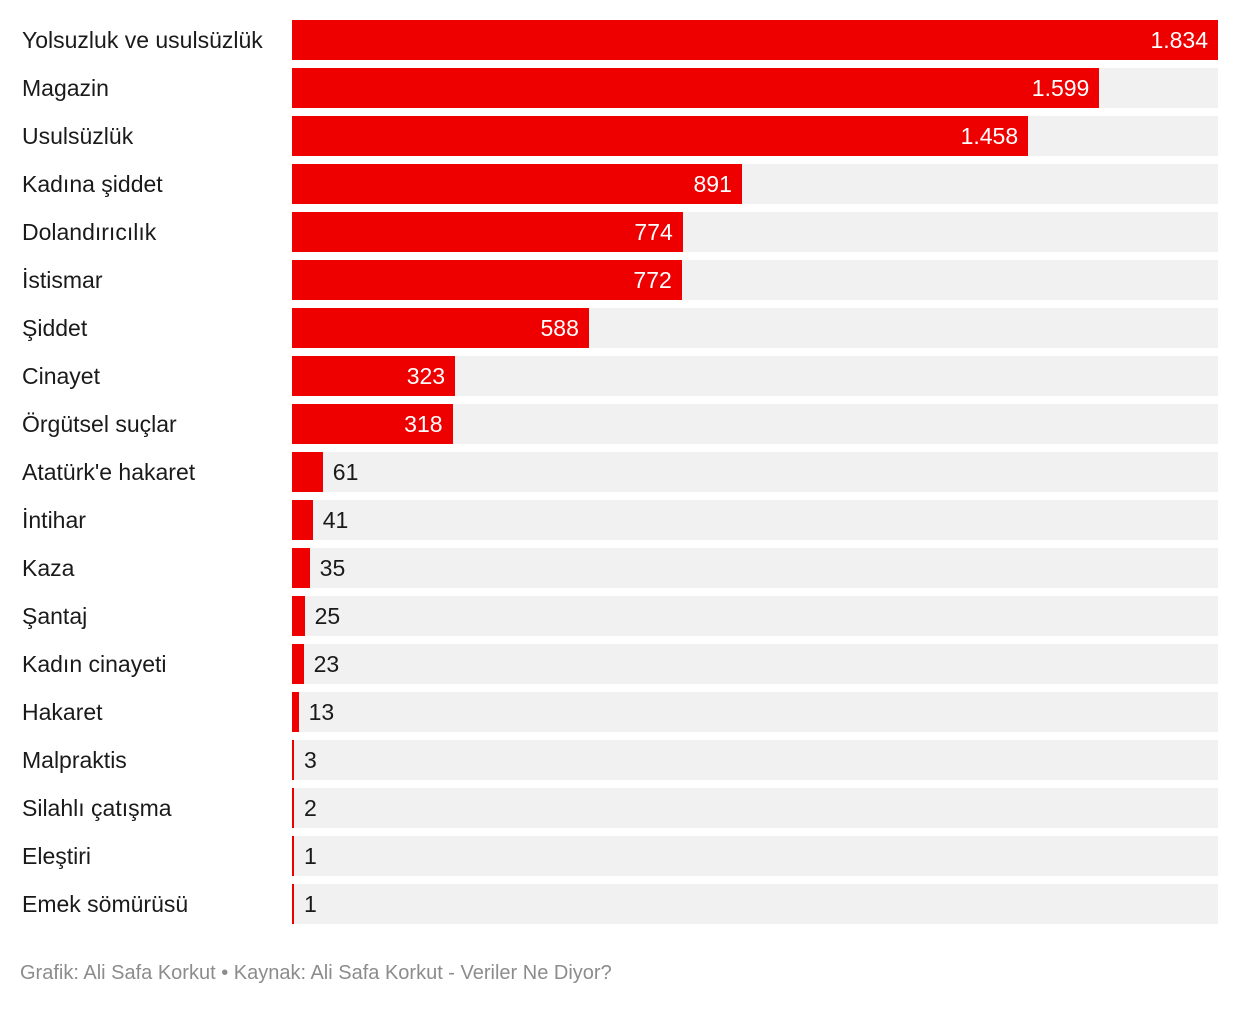  What do you see at coordinates (327, 616) in the screenshot?
I see `value-label: 25` at bounding box center [327, 616].